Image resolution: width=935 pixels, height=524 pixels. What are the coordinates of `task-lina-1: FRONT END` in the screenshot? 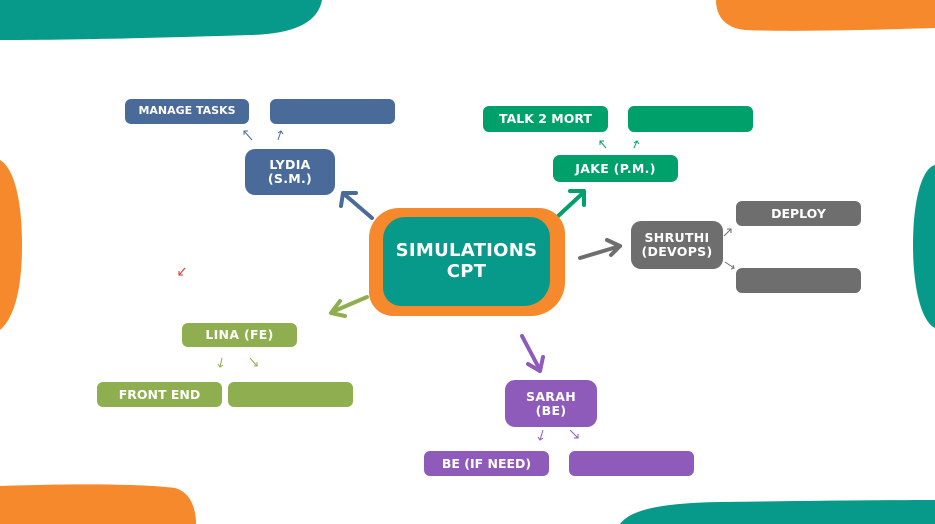 It's located at (159, 394).